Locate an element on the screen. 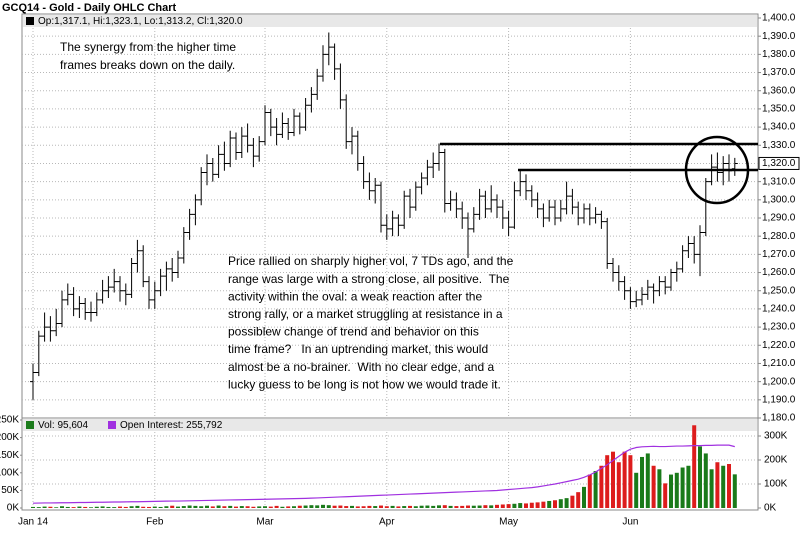 Image resolution: width=800 pixels, height=542 pixels. y-tick-label: 1,260.0 is located at coordinates (779, 272).